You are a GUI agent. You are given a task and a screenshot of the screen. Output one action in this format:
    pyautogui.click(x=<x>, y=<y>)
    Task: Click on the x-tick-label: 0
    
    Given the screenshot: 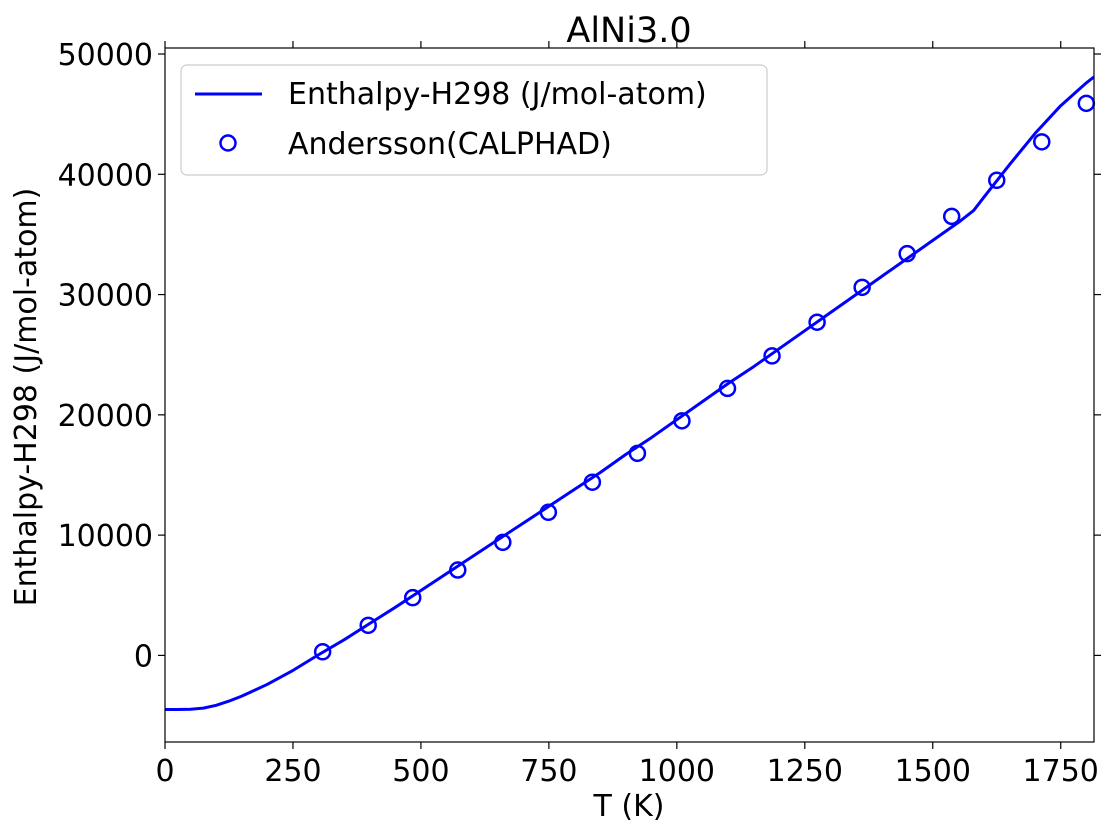 What is the action you would take?
    pyautogui.click(x=164, y=771)
    